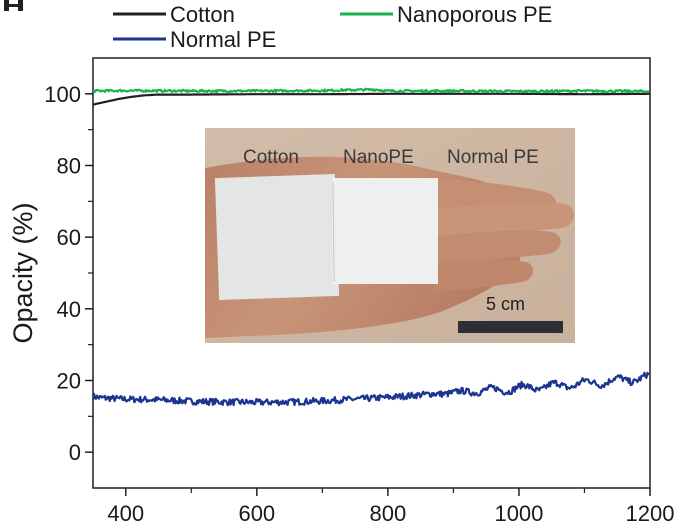 This screenshot has width=680, height=531. Describe the element at coordinates (518, 513) in the screenshot. I see `x-tick-label: 1000` at that location.